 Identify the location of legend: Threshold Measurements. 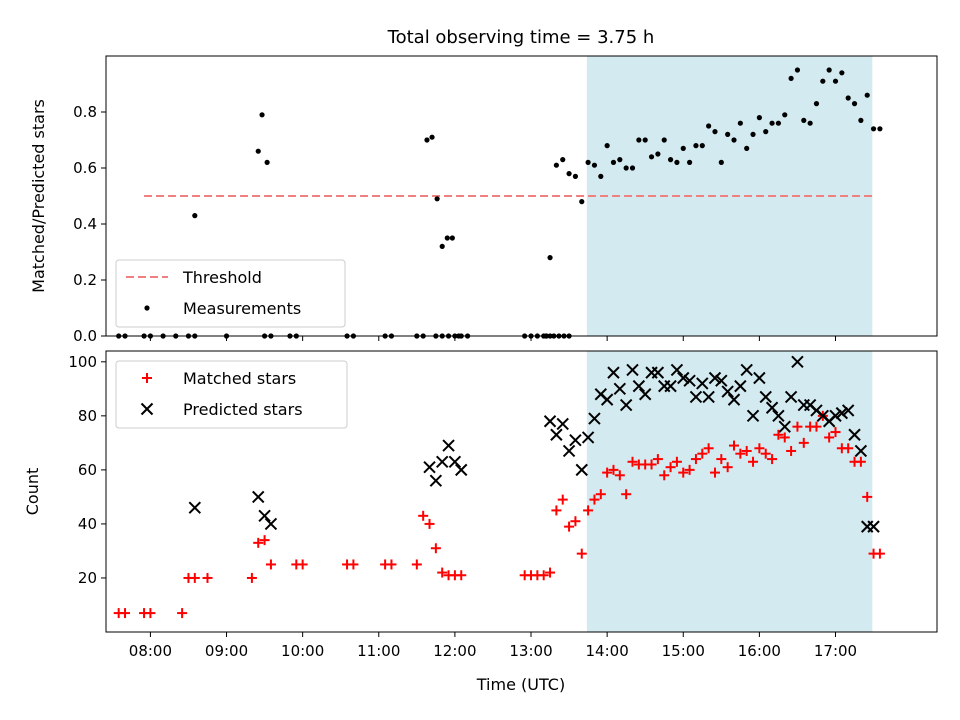
(230, 293).